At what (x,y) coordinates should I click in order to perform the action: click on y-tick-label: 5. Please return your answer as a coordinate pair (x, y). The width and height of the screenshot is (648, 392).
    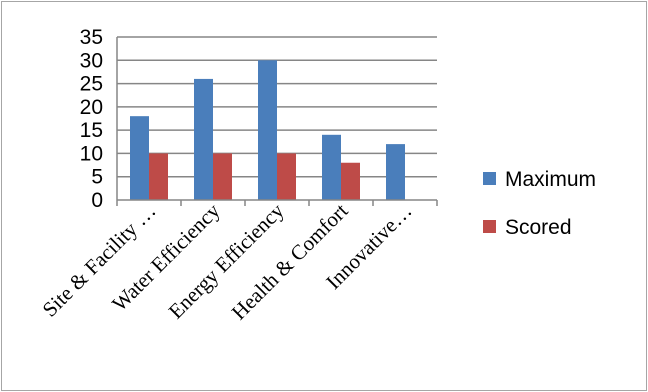
    Looking at the image, I should click on (97, 177).